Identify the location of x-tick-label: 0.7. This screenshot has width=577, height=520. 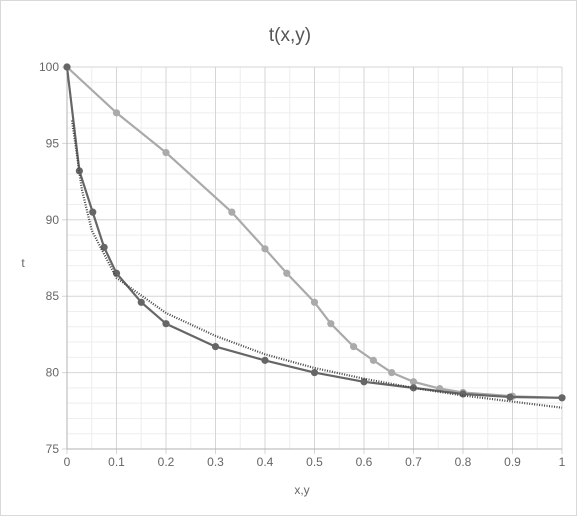
(413, 462).